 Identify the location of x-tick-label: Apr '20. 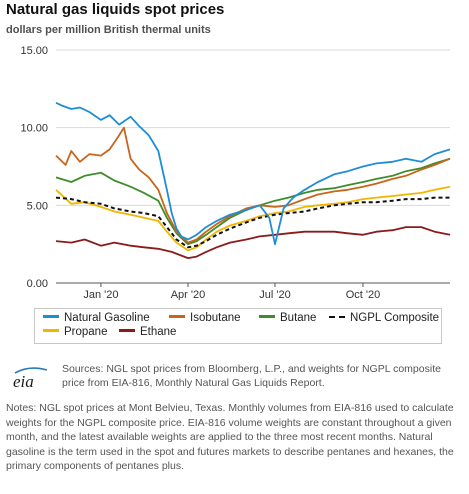
(188, 294).